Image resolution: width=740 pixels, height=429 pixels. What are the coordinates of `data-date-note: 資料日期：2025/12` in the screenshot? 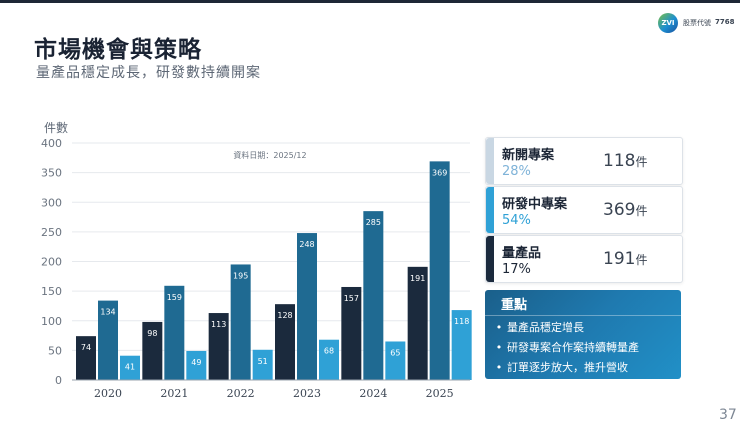 It's located at (269, 155).